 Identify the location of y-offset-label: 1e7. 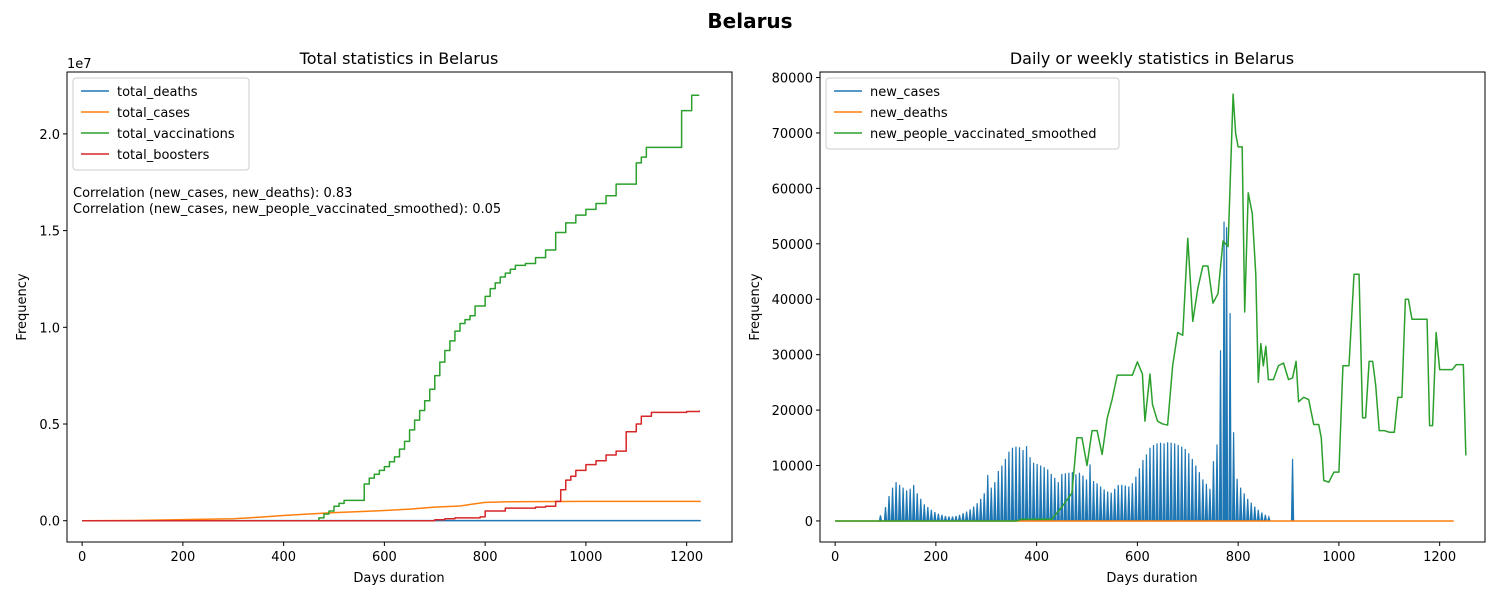
(79, 64).